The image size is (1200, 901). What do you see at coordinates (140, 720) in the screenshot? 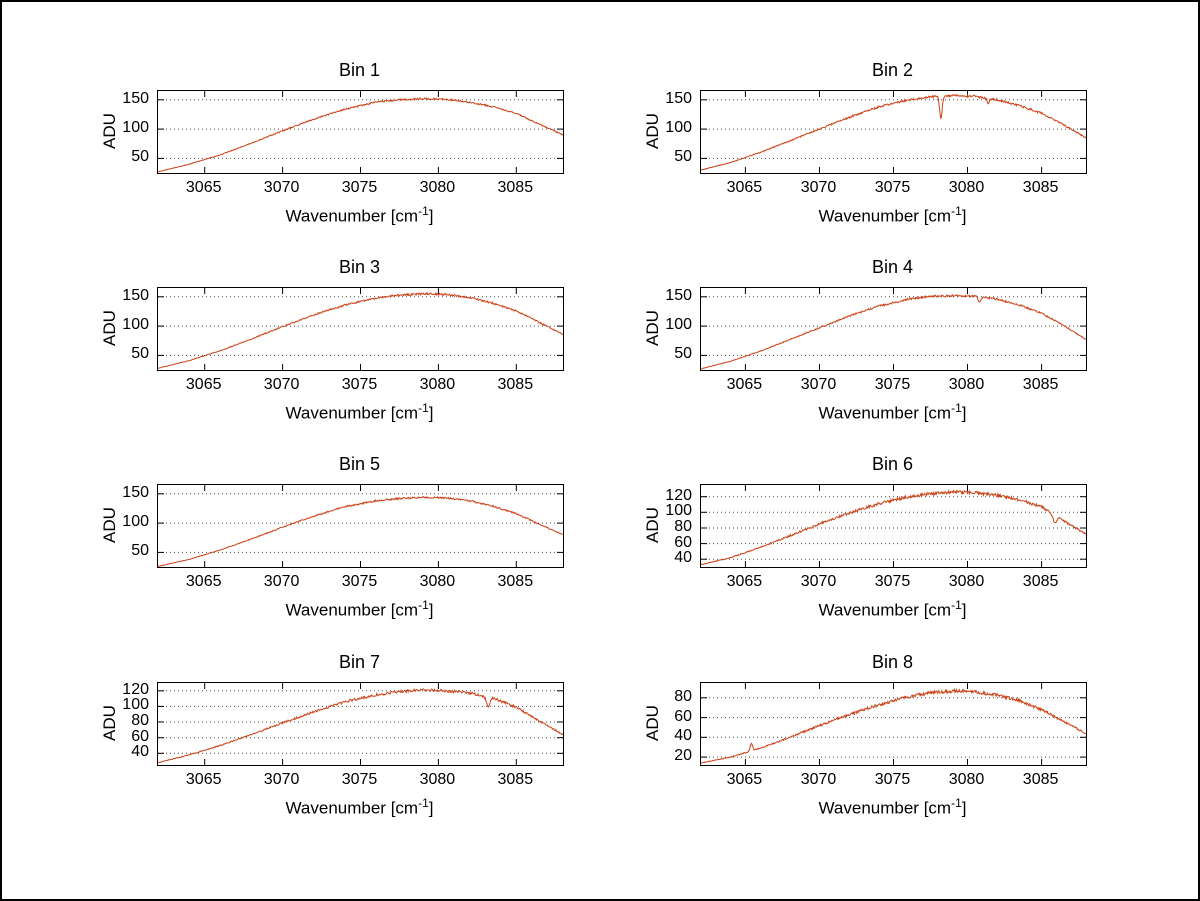
I see `y-tick-label: 80` at bounding box center [140, 720].